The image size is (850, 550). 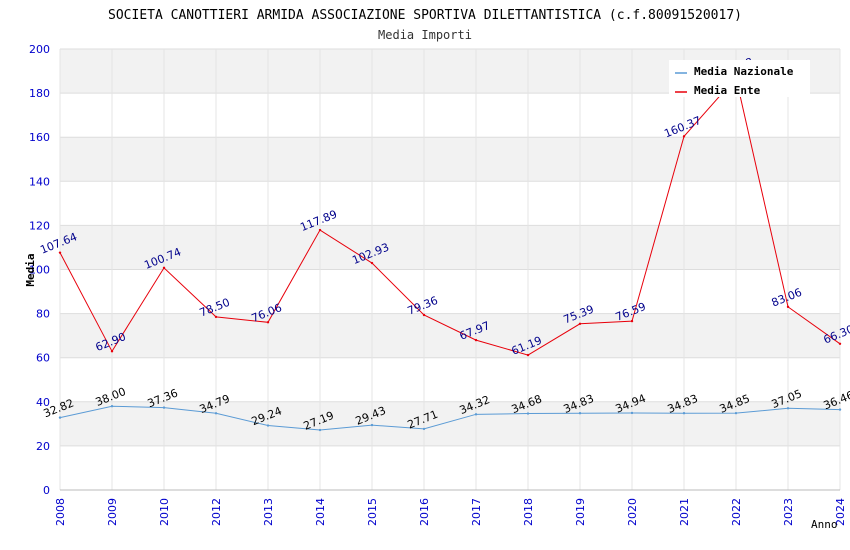 What do you see at coordinates (788, 512) in the screenshot?
I see `x-tick-label: 2023` at bounding box center [788, 512].